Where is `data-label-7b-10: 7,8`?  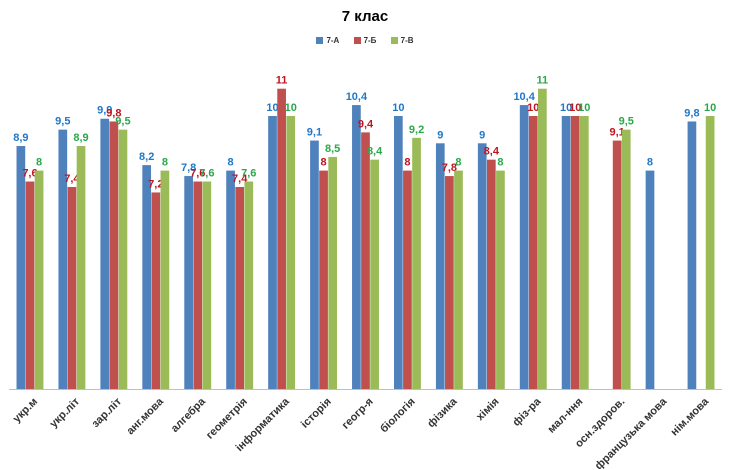 data-label-7b-10: 7,8 is located at coordinates (449, 168).